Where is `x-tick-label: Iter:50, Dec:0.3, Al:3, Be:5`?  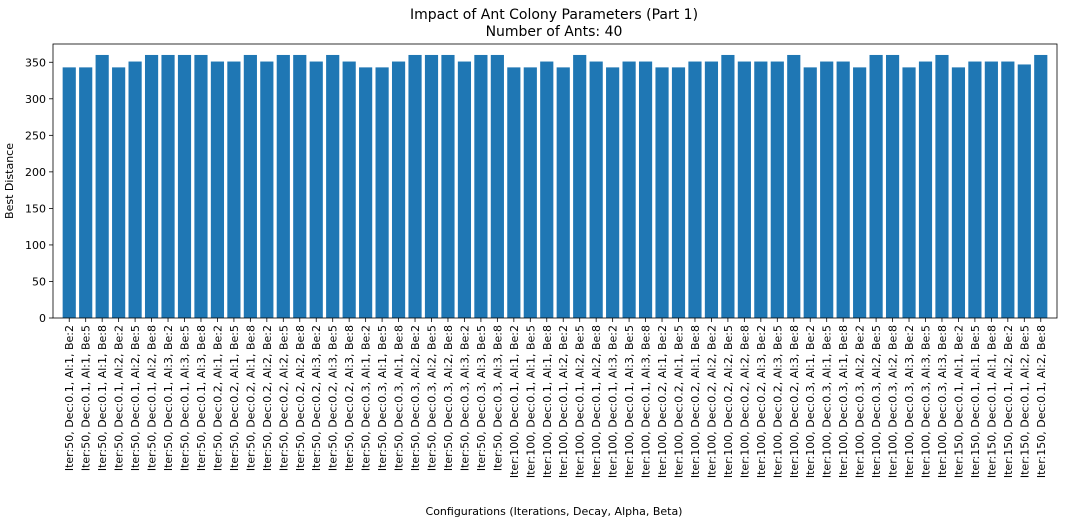 x-tick-label: Iter:50, Dec:0.3, Al:3, Be:5 is located at coordinates (481, 398).